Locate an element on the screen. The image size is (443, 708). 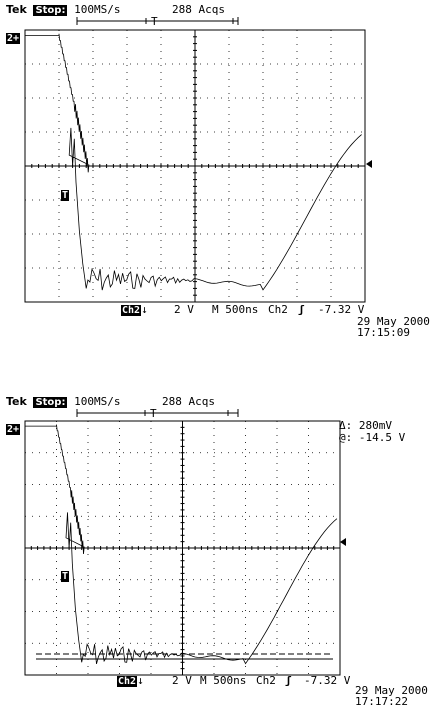
timestamp: 29 May 2000 17:17:22 is located at coordinates (391, 696).